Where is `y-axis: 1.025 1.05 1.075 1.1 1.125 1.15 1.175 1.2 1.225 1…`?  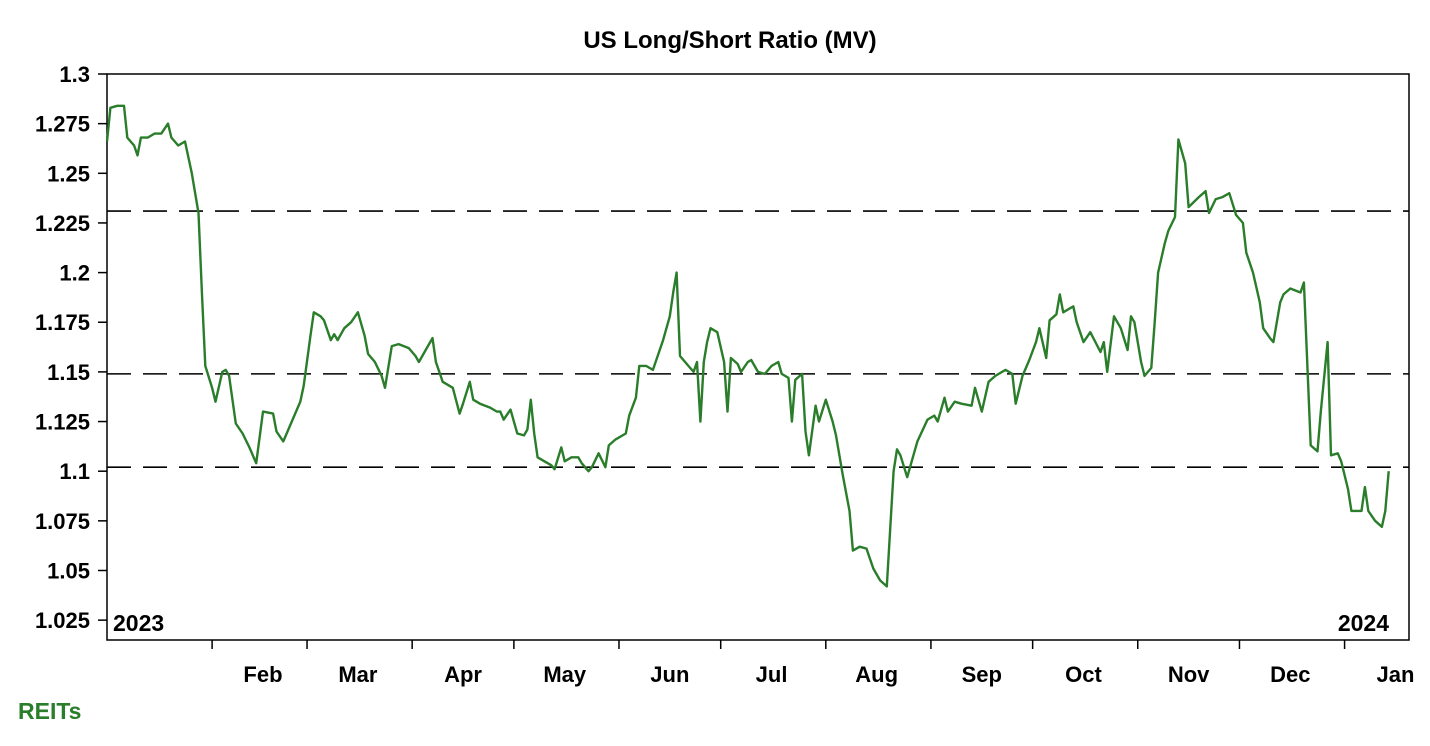 y-axis: 1.025 1.05 1.075 1.1 1.125 1.15 1.175 1.2 1.225 1… is located at coordinates (71, 347).